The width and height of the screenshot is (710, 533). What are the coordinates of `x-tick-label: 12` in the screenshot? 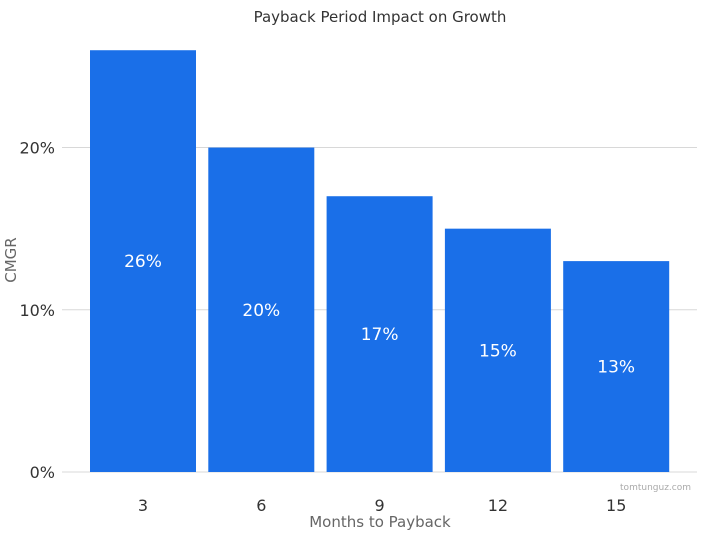 It's located at (498, 505).